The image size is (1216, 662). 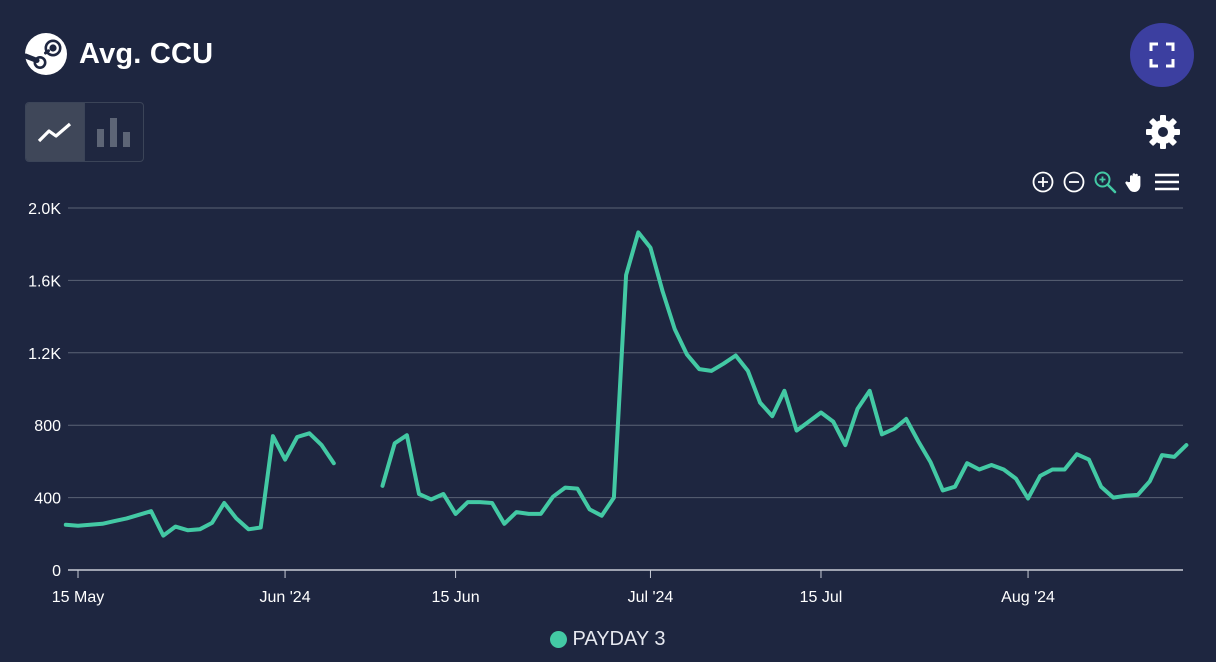 What do you see at coordinates (651, 597) in the screenshot?
I see `x-tick-label: Jul '24` at bounding box center [651, 597].